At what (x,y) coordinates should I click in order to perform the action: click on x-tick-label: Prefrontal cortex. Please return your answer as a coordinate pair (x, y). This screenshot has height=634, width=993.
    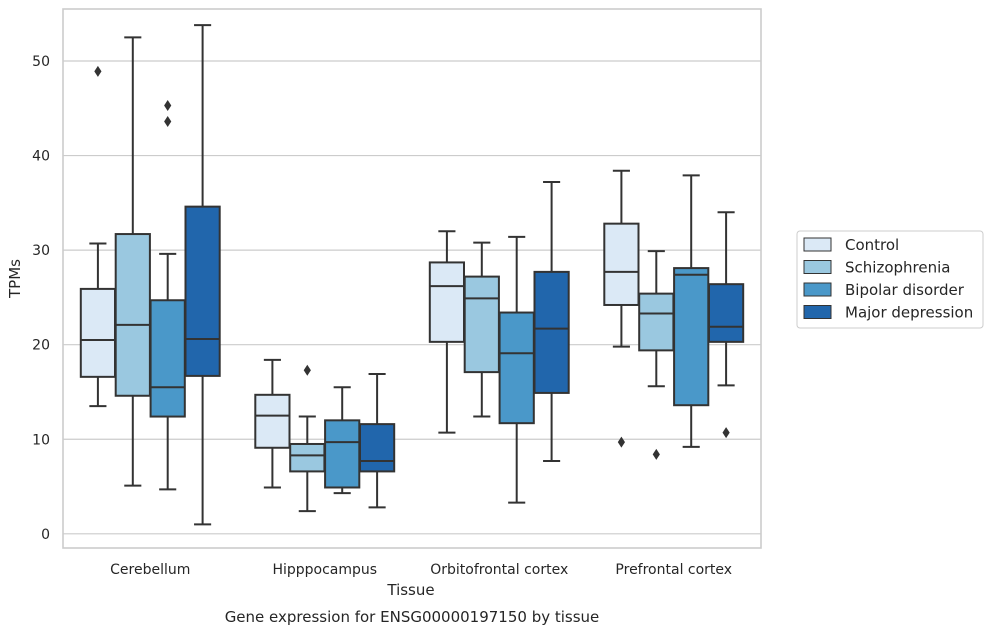
    Looking at the image, I should click on (673, 570).